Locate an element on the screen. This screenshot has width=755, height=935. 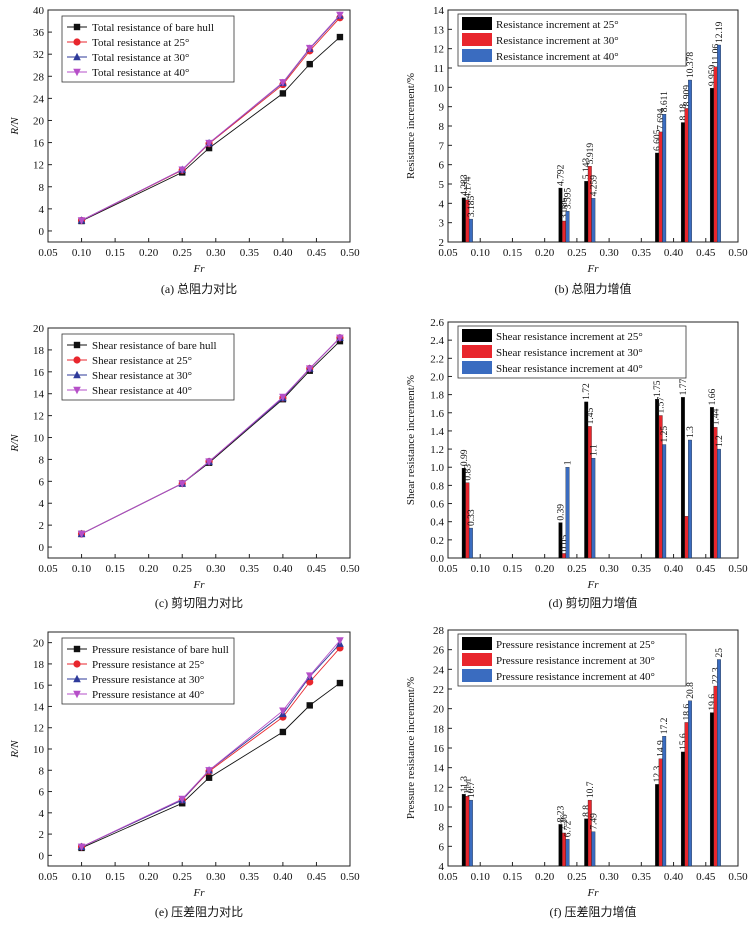
y-tick-label: 13 is located at coordinates (439, 30).